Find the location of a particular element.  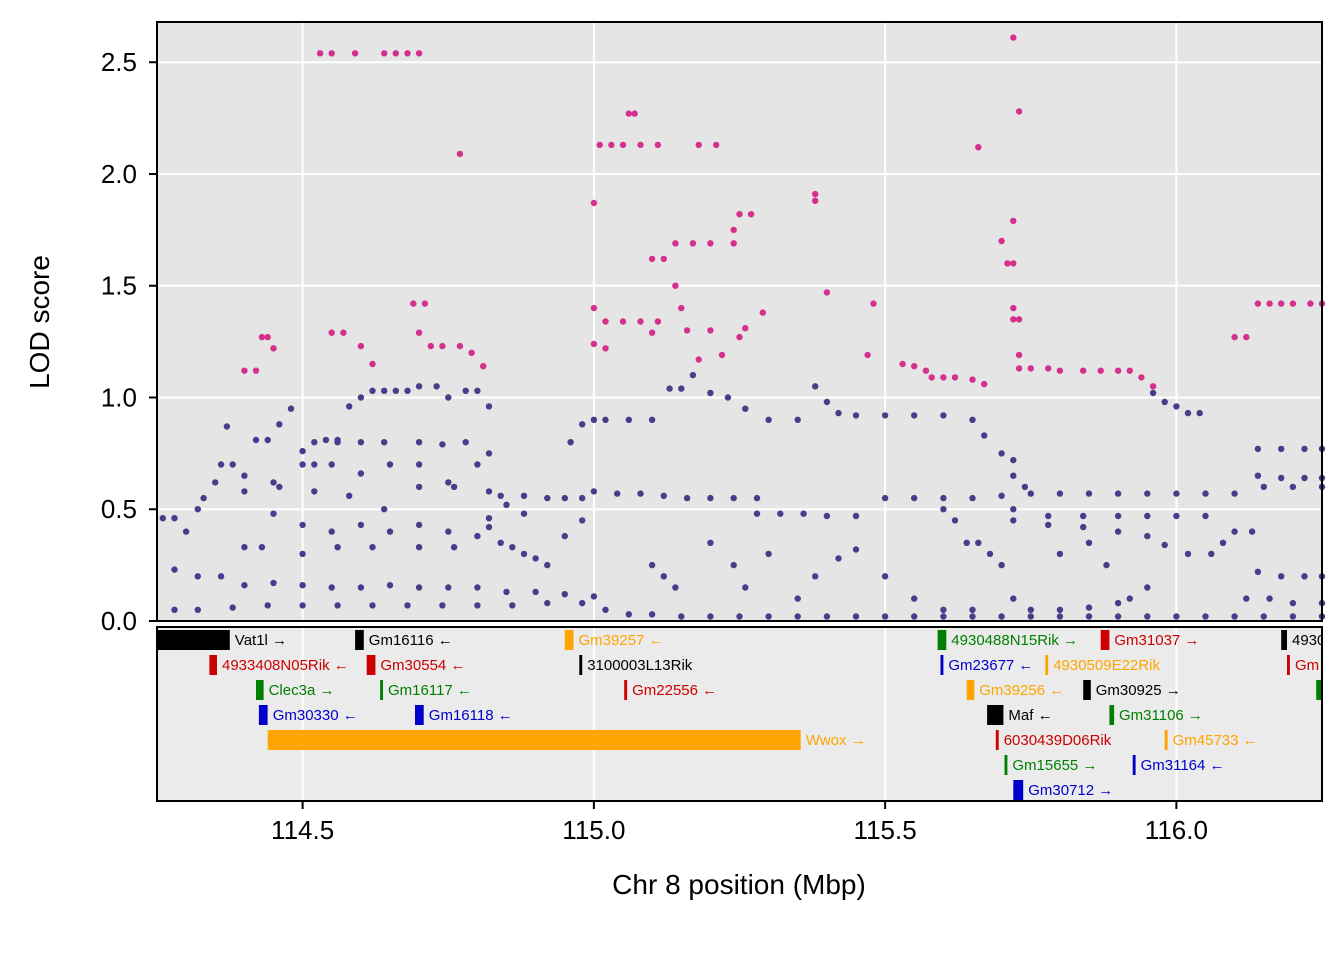

x-axis-title: Chr 8 position (Mbp) is located at coordinates (739, 884).